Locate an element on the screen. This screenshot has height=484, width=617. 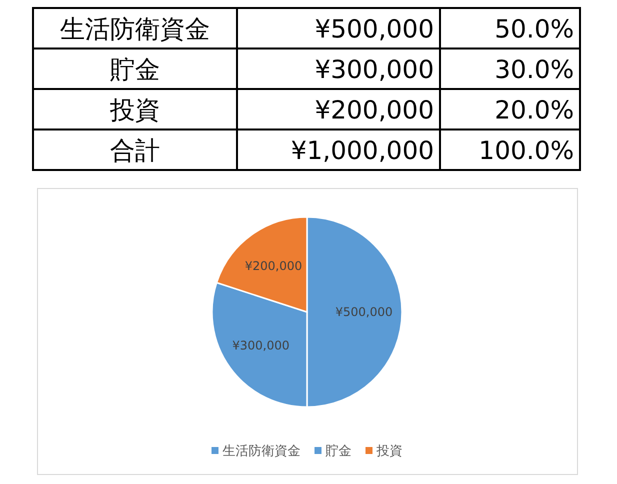
text: ¥200,000 is located at coordinates (374, 109).